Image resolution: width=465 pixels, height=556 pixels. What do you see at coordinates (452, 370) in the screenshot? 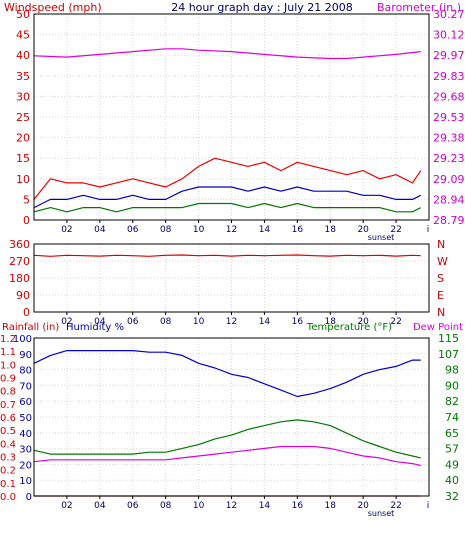
I see `temperature-tick-label: 98` at bounding box center [452, 370].